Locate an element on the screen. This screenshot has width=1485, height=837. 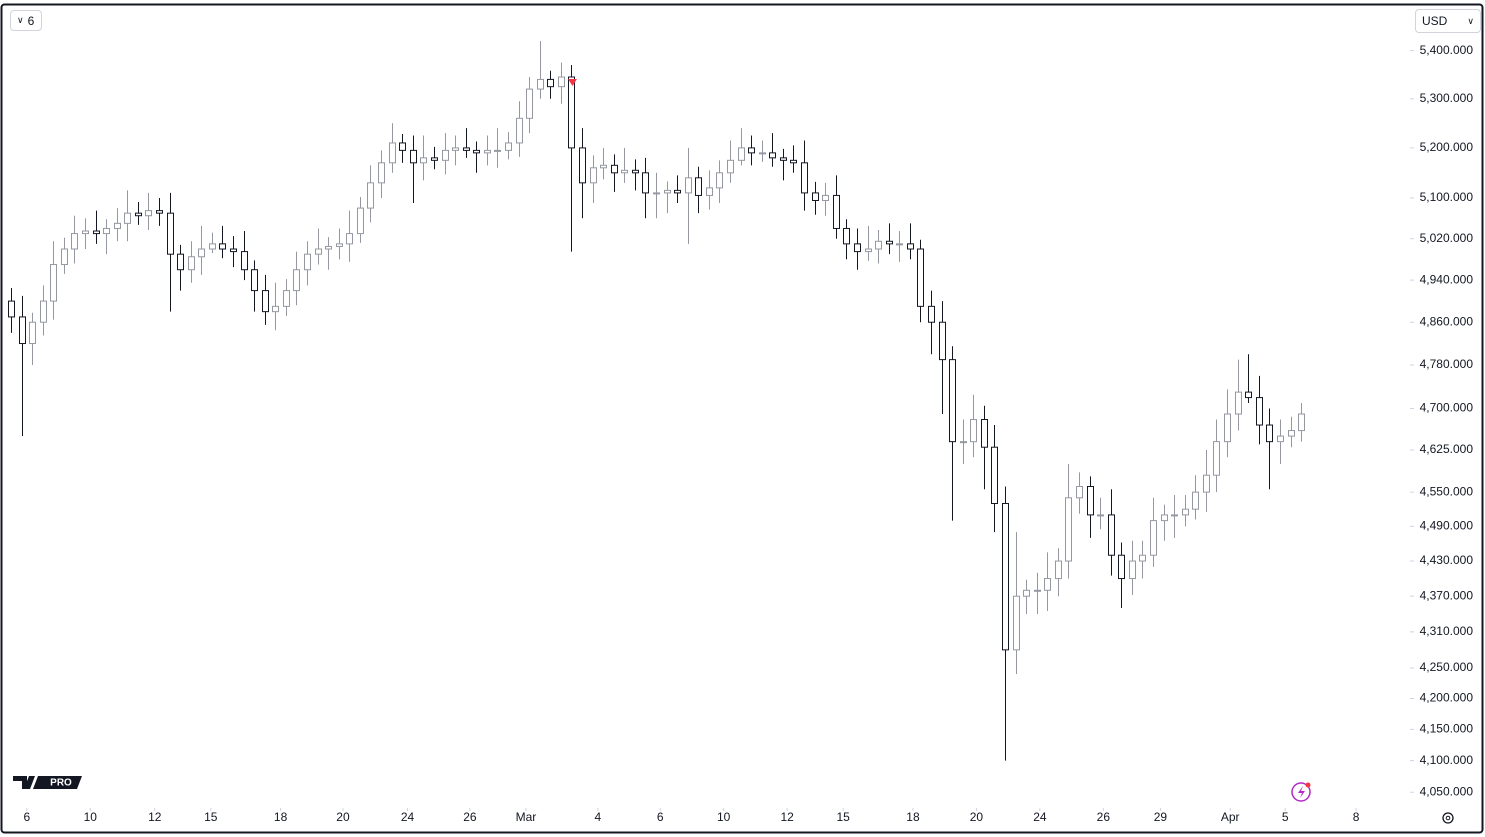
y-tick-label: 5,020.000 is located at coordinates (1447, 238).